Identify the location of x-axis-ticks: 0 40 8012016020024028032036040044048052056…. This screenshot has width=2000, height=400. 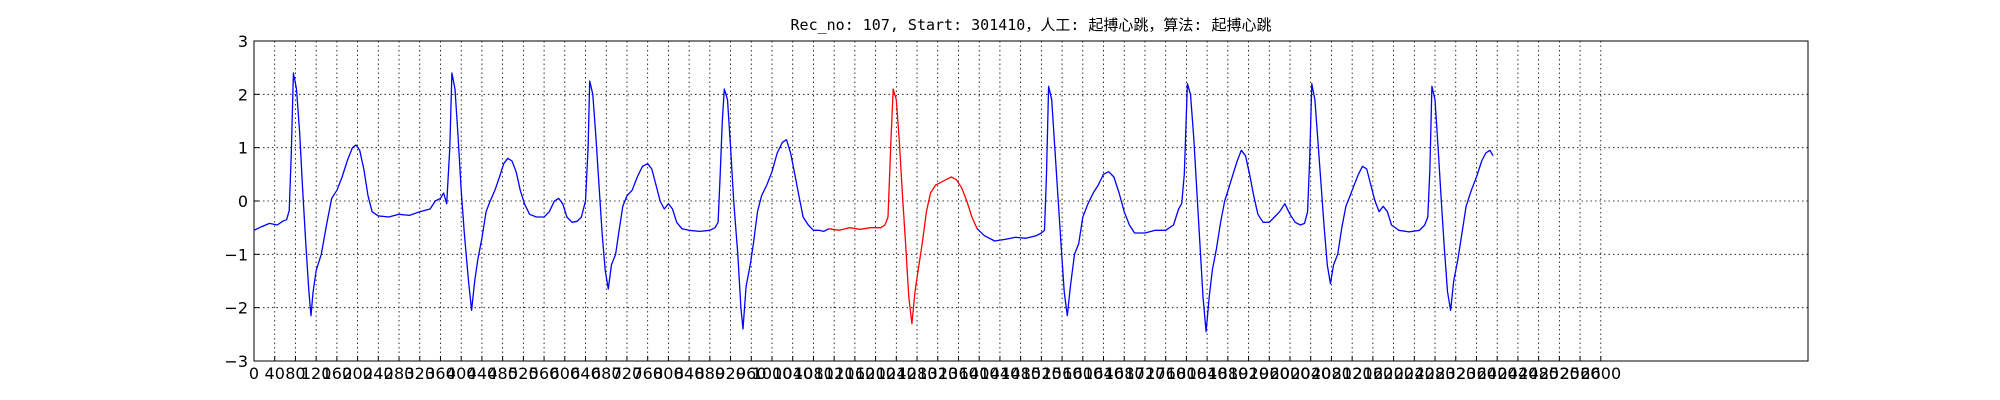
(935, 369).